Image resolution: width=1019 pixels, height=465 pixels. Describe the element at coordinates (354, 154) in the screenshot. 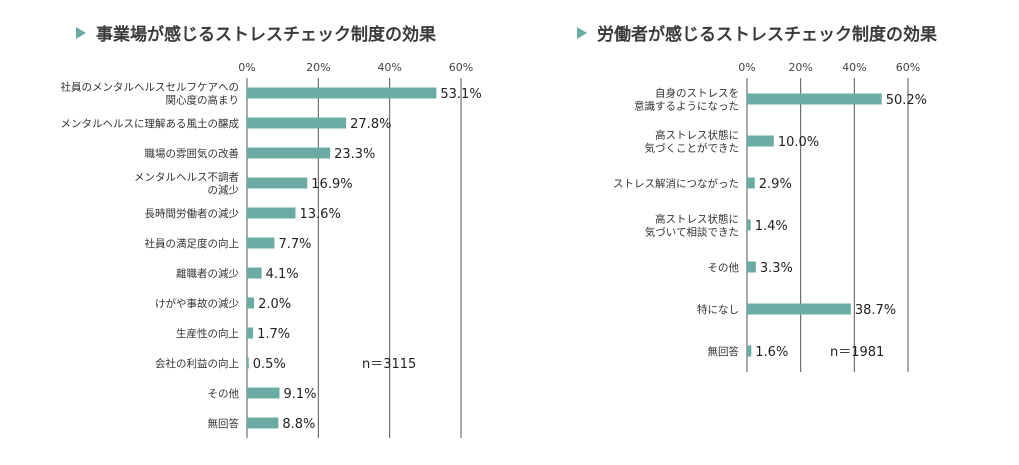

I see `bar-value-label: 23.3%` at that location.